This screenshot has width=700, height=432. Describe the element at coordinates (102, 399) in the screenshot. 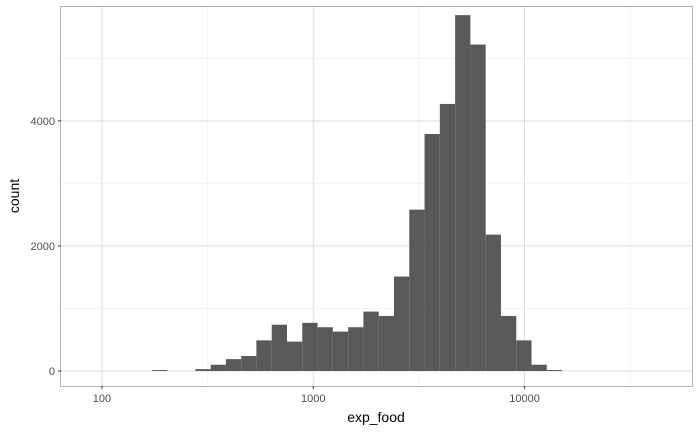

I see `x-tick-label: 100` at that location.